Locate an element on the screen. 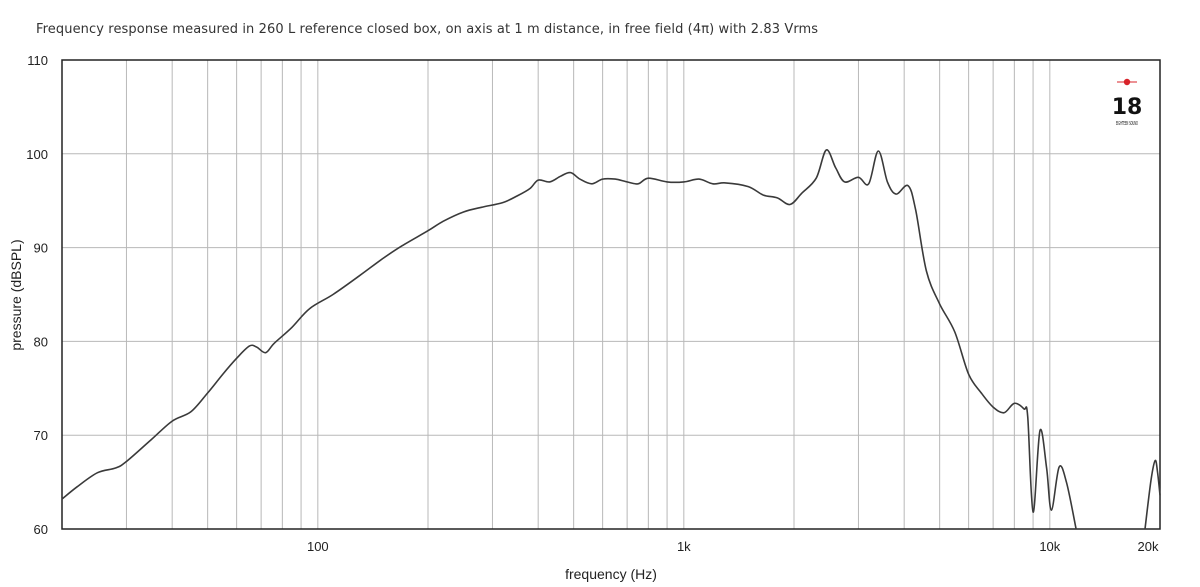 This screenshot has height=587, width=1200. y-tick-label: 100 is located at coordinates (37, 154).